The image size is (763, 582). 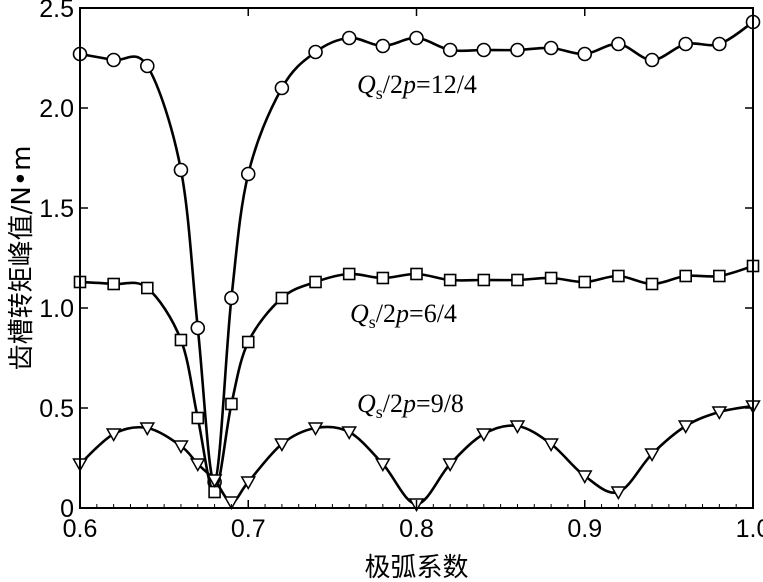 I want to click on x-tick-label: 0.9, so click(x=584, y=529).